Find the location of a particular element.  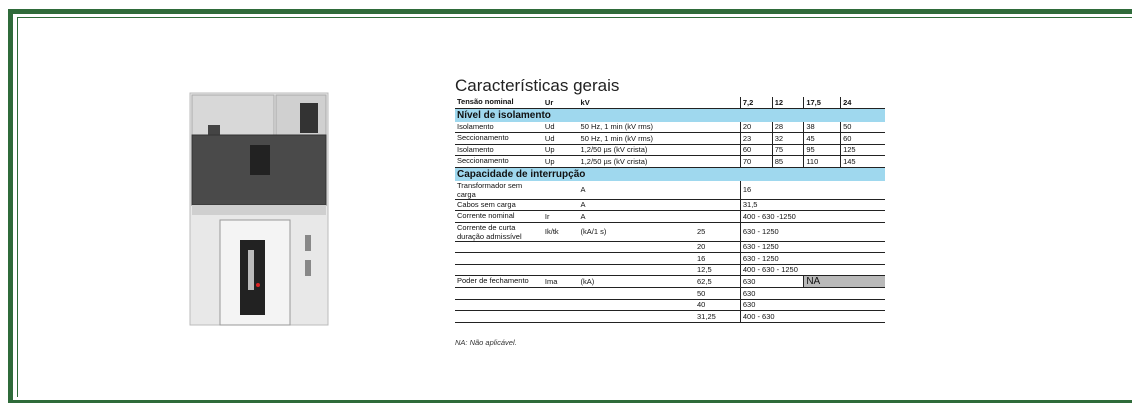

row-sub: 25 is located at coordinates (718, 232).